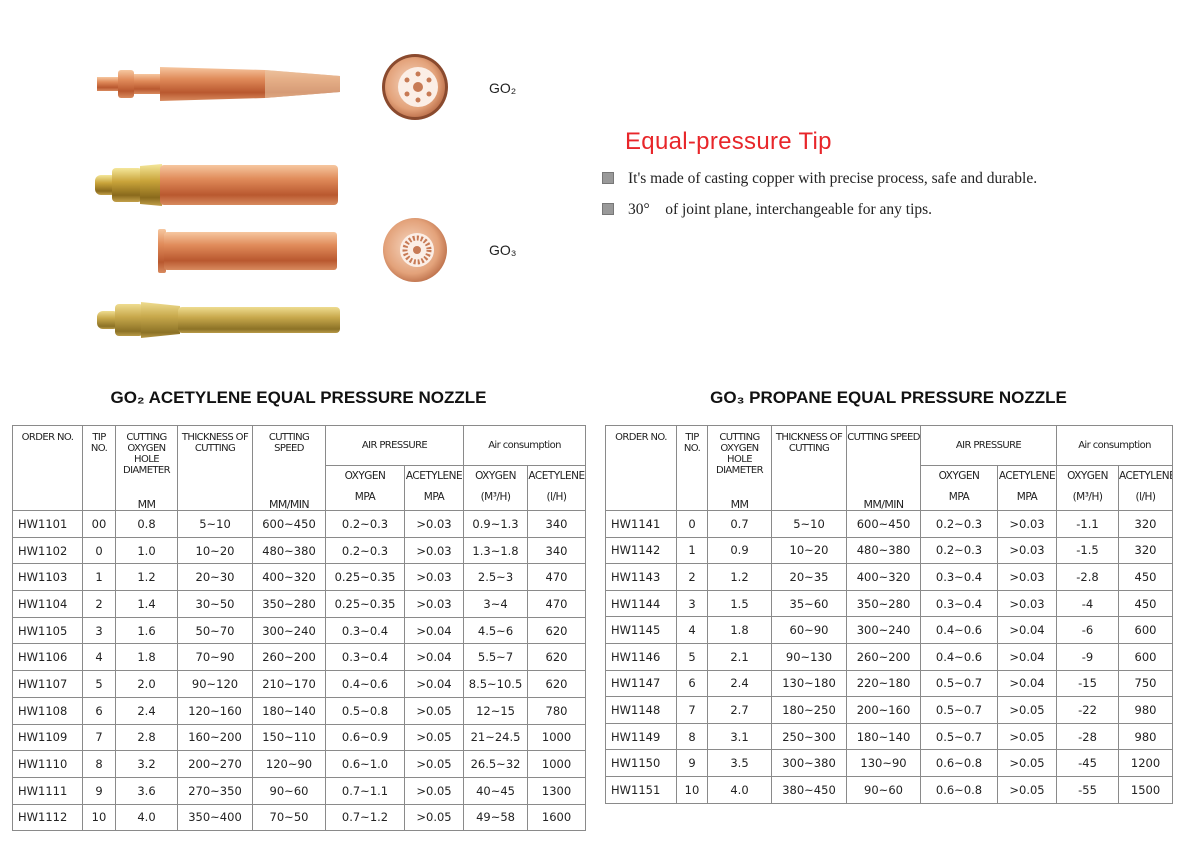 This screenshot has width=1200, height=846. I want to click on data-cell: 90~60, so click(883, 789).